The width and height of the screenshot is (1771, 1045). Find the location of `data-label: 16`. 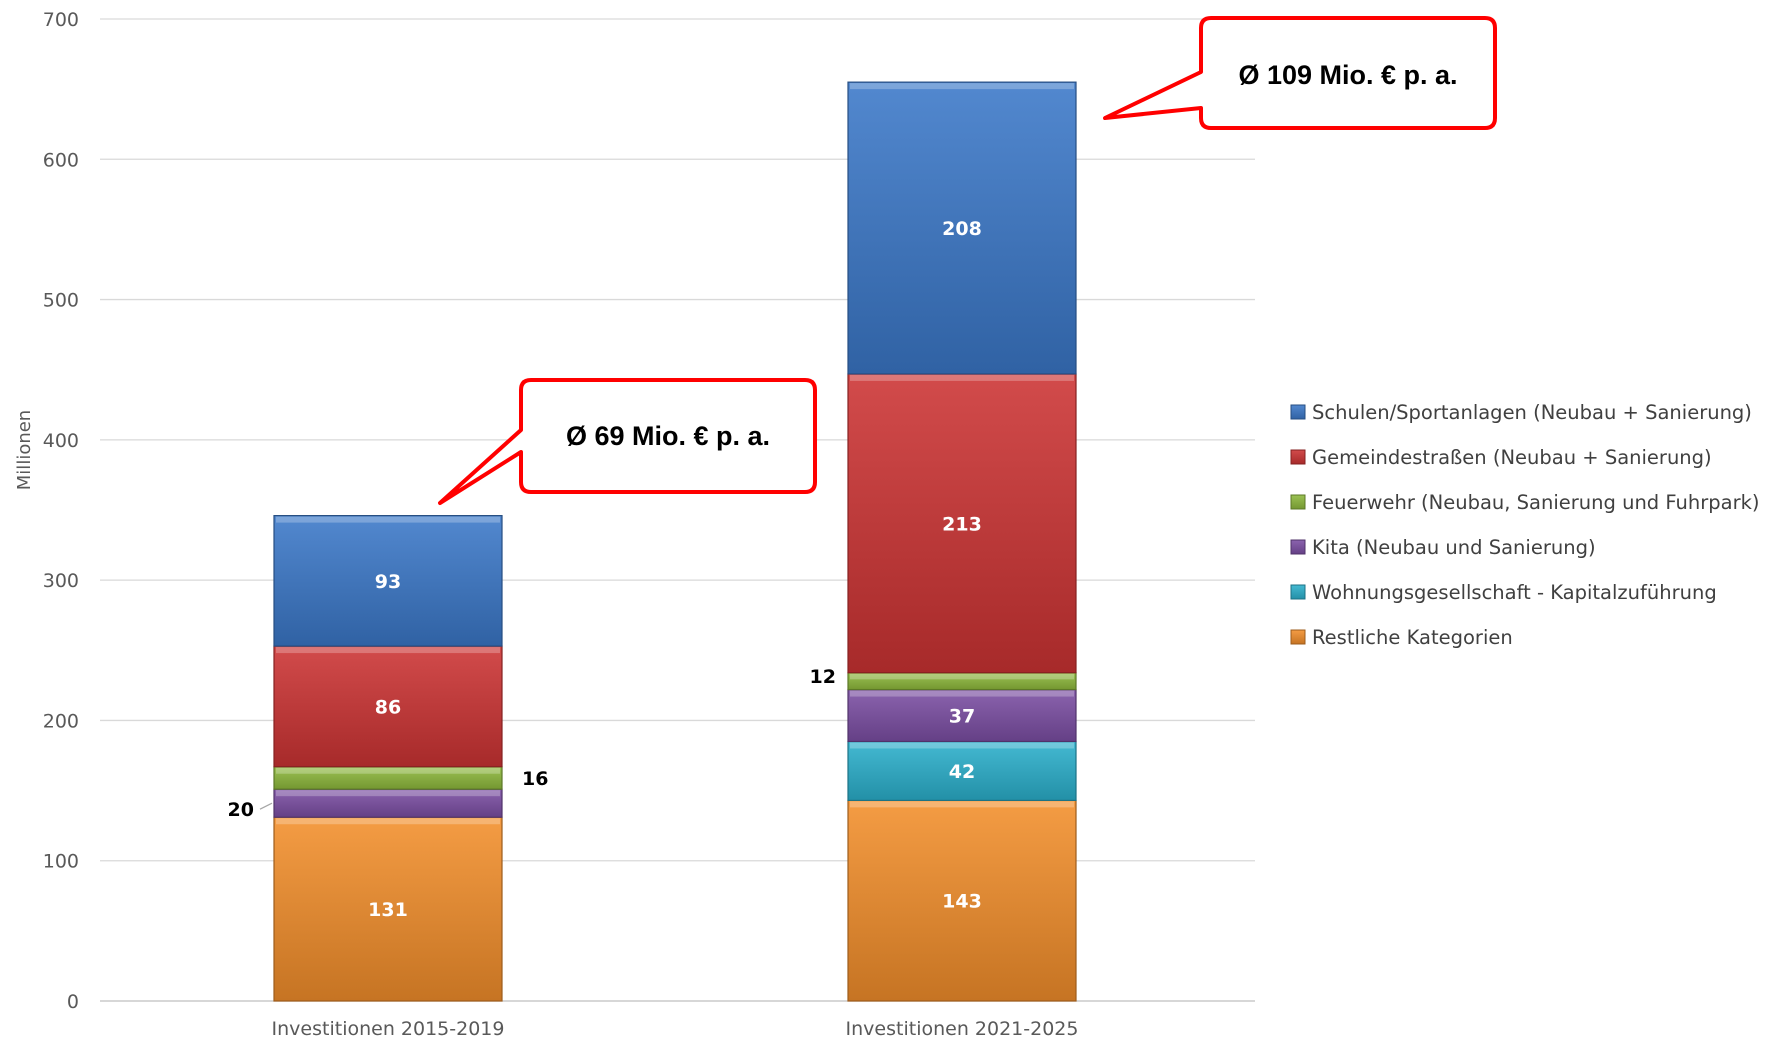

data-label: 16 is located at coordinates (535, 779).